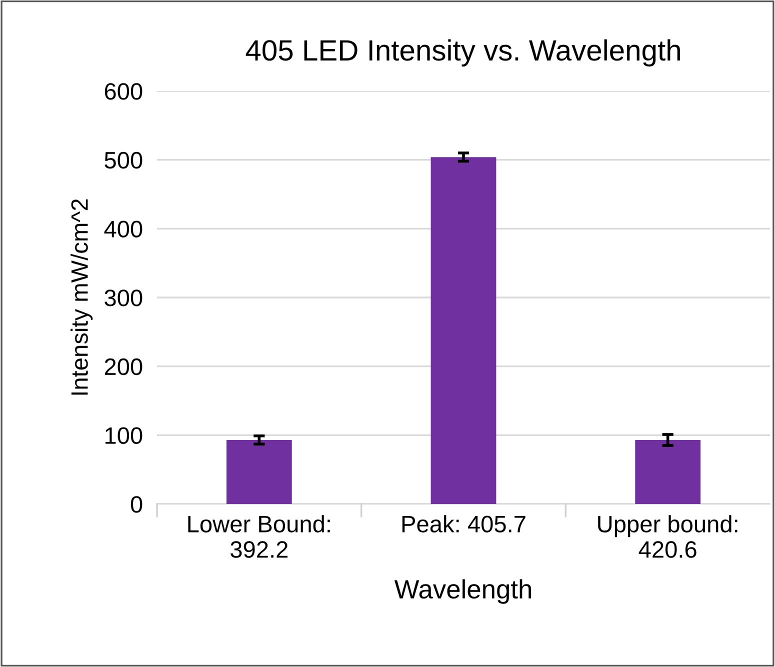 The width and height of the screenshot is (775, 667). I want to click on x-tick-label: Lower Bound: 392.2, so click(259, 536).